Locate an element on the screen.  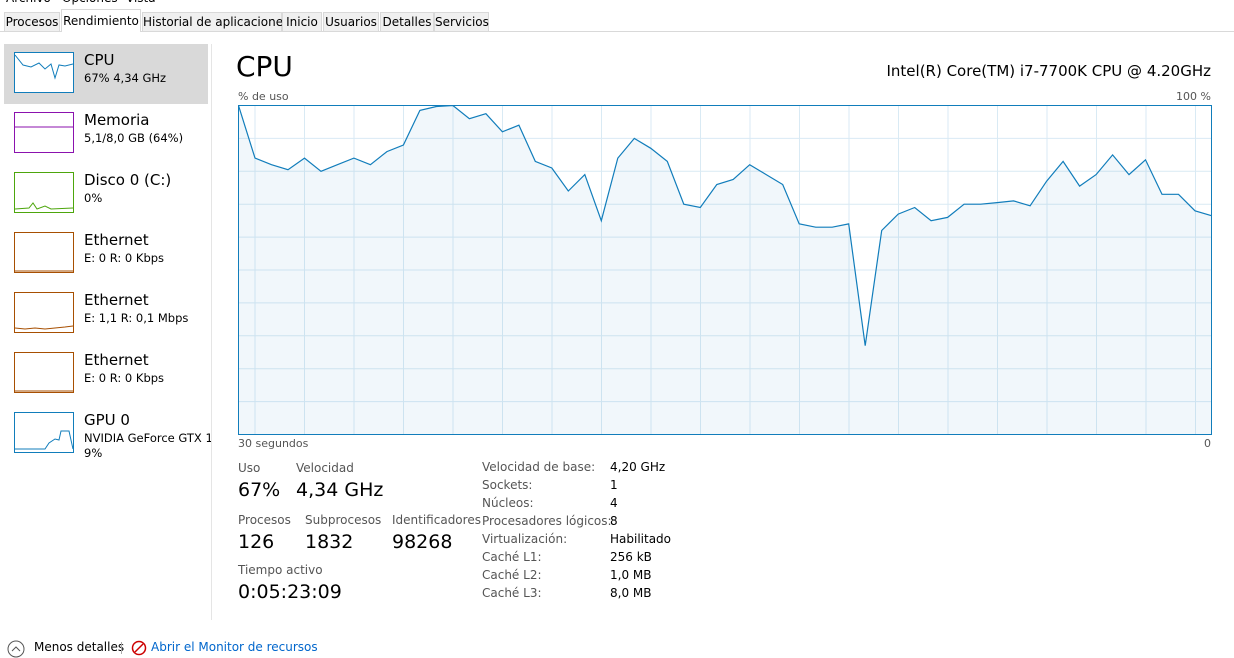
stat-label: Uso is located at coordinates (249, 468).